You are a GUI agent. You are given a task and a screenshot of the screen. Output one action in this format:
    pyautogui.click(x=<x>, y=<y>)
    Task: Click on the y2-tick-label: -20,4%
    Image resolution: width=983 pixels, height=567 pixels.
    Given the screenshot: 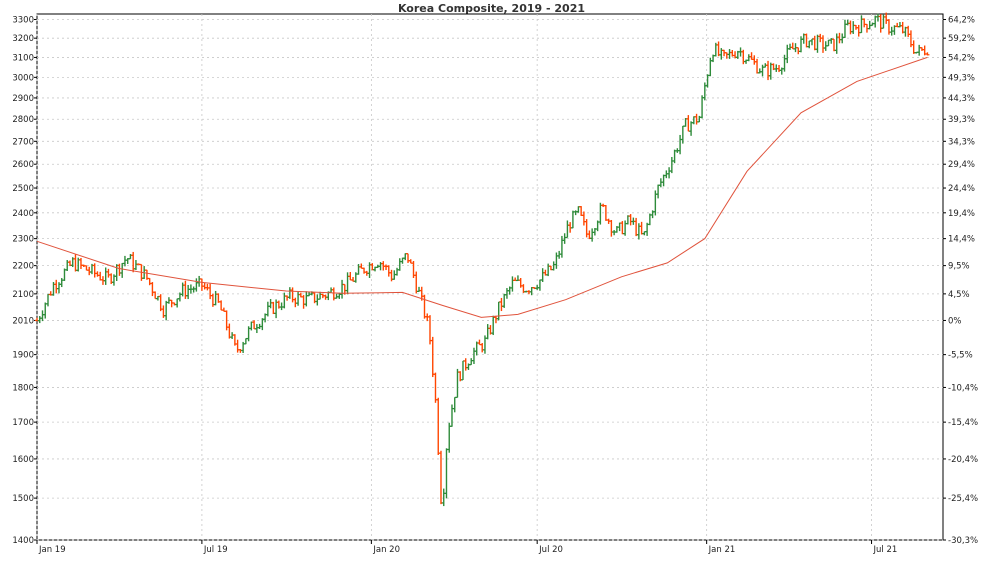 What is the action you would take?
    pyautogui.click(x=963, y=460)
    